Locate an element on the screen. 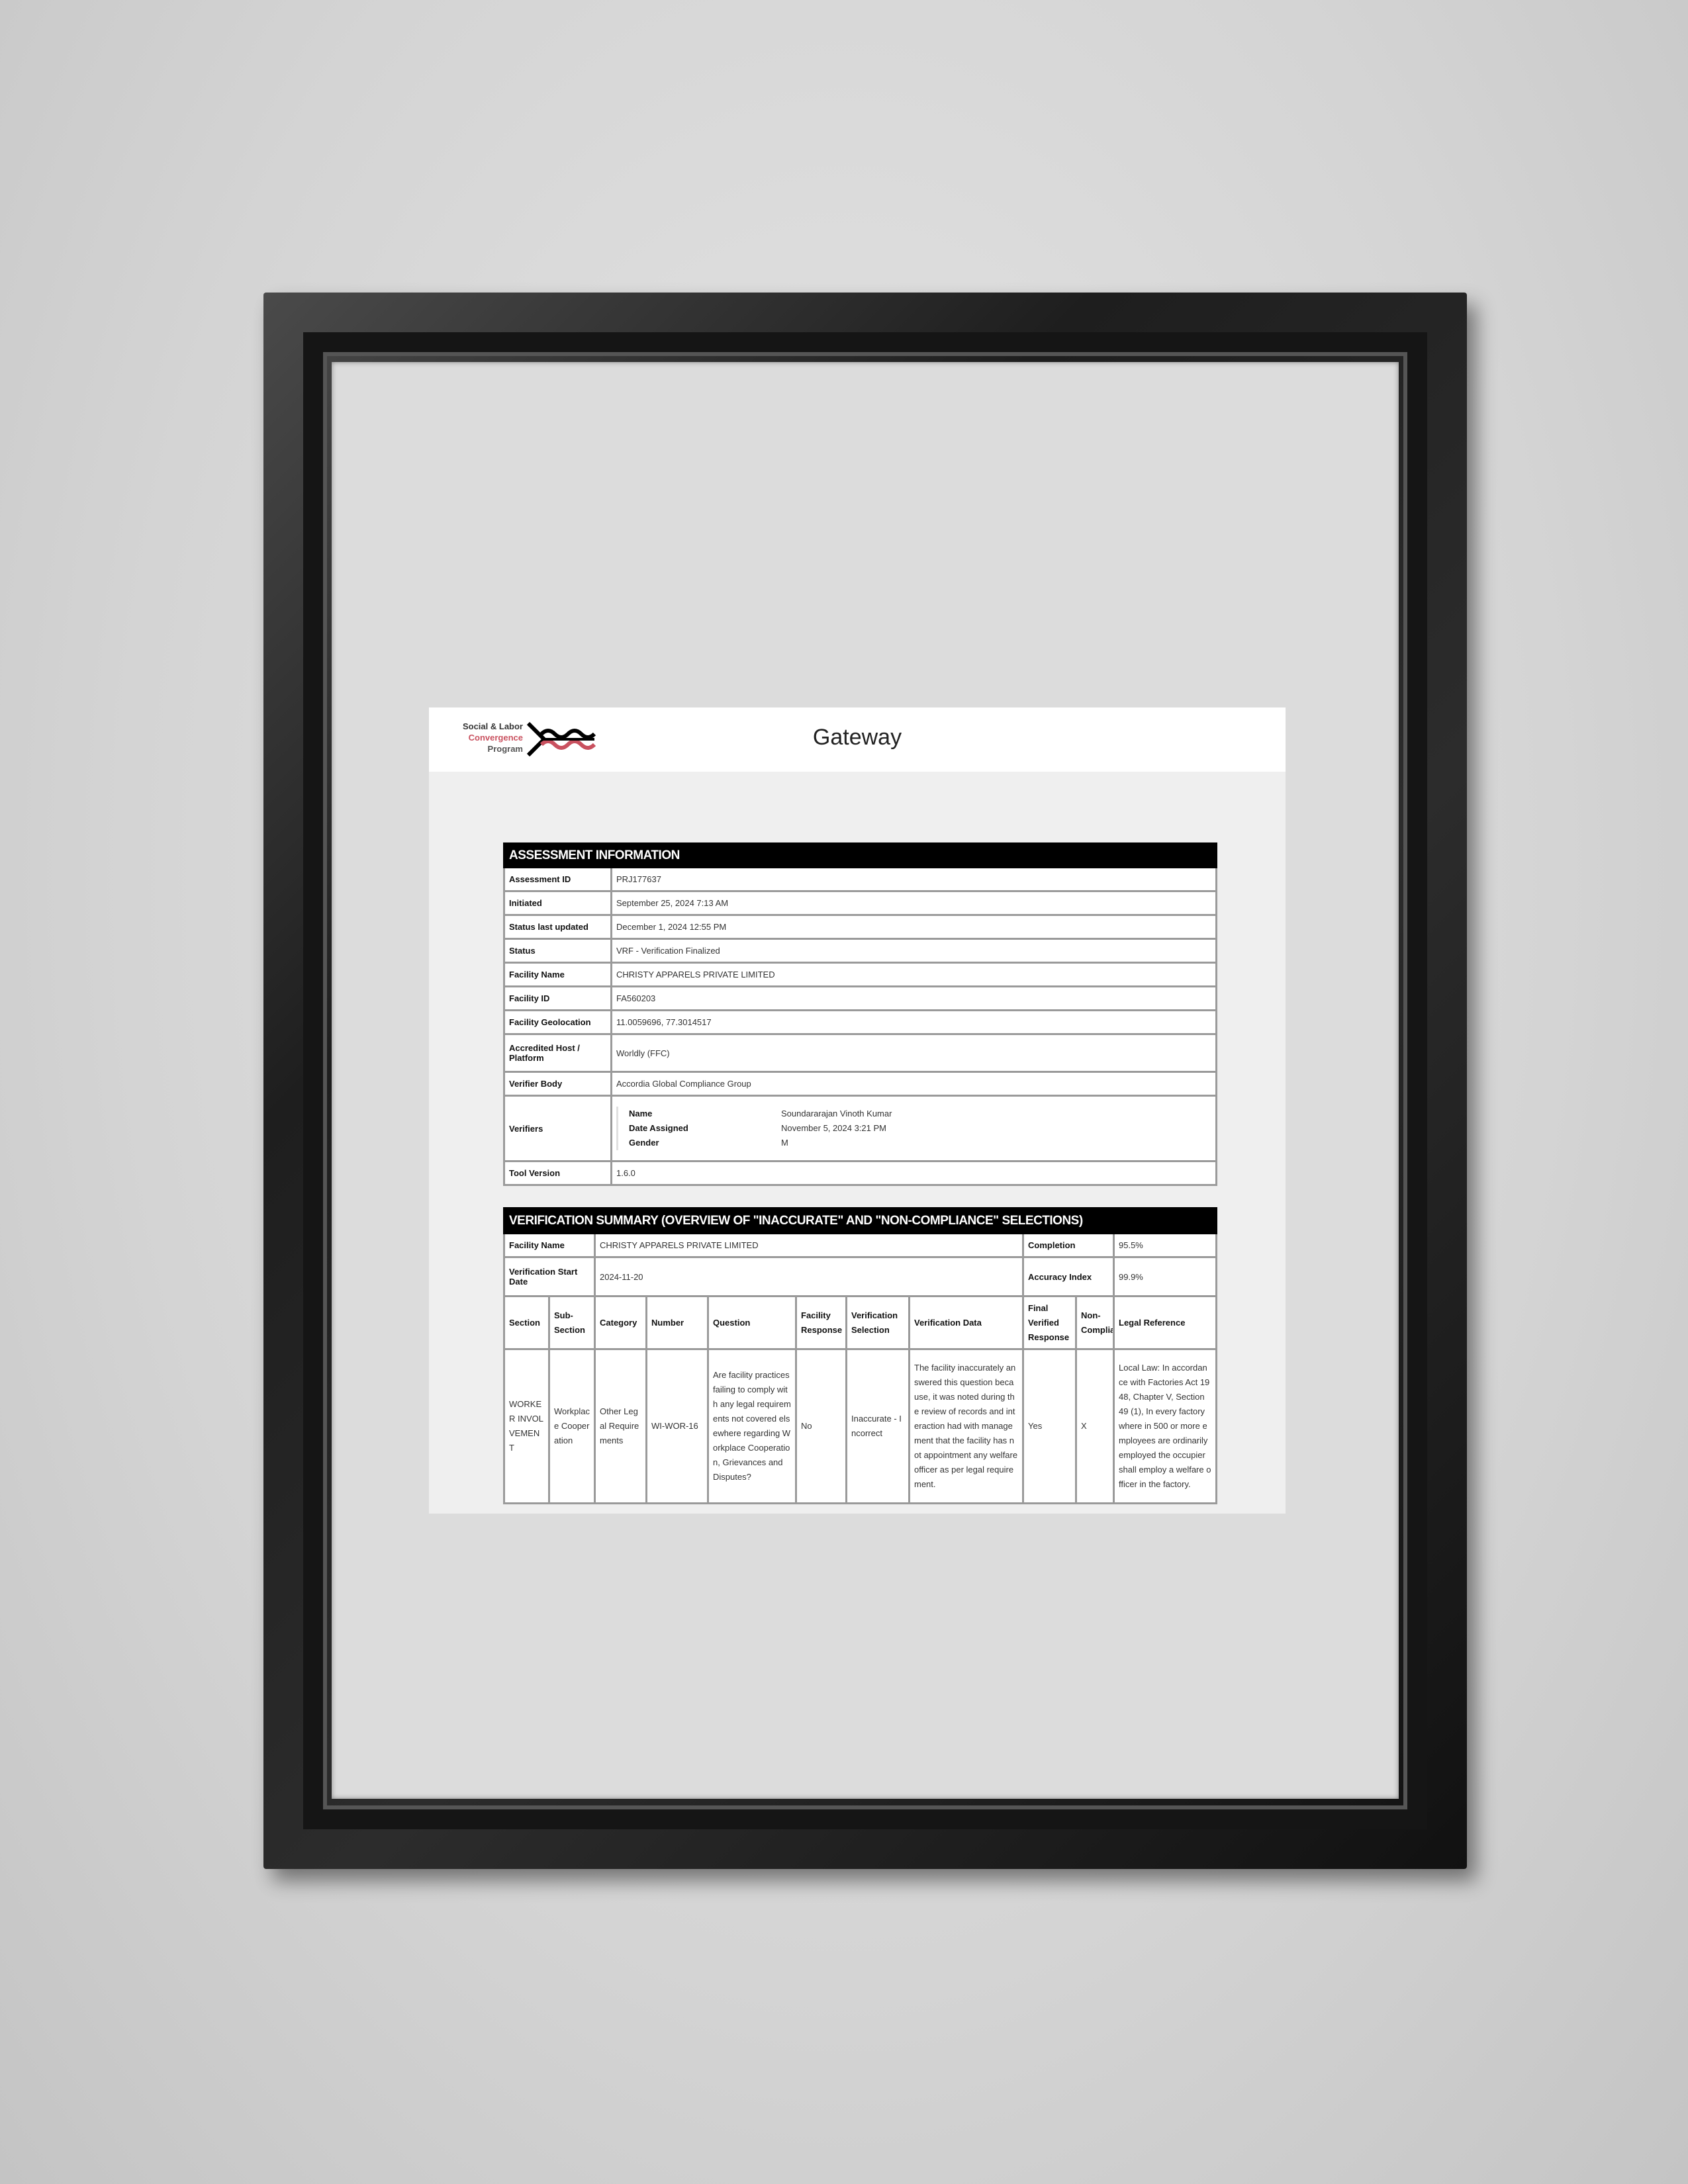 This screenshot has width=1688, height=2184. field-label: Facility ID is located at coordinates (557, 998).